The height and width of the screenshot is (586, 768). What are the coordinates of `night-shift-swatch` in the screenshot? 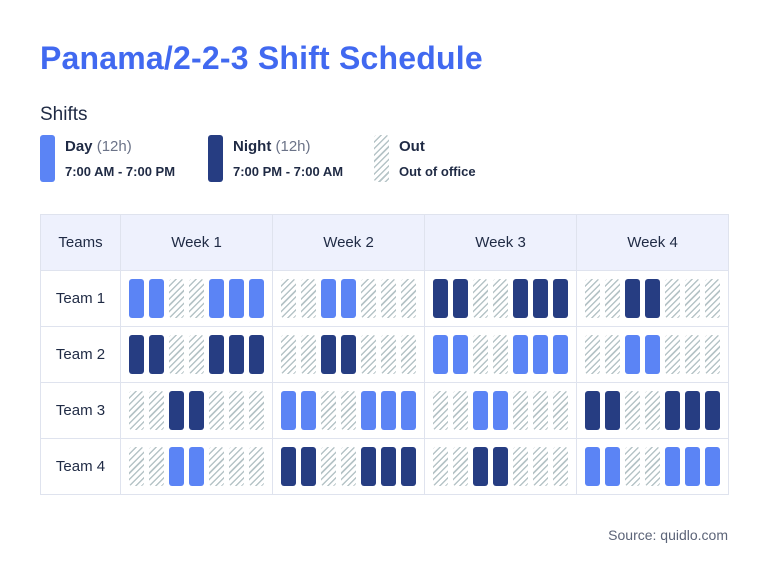 It's located at (215, 158).